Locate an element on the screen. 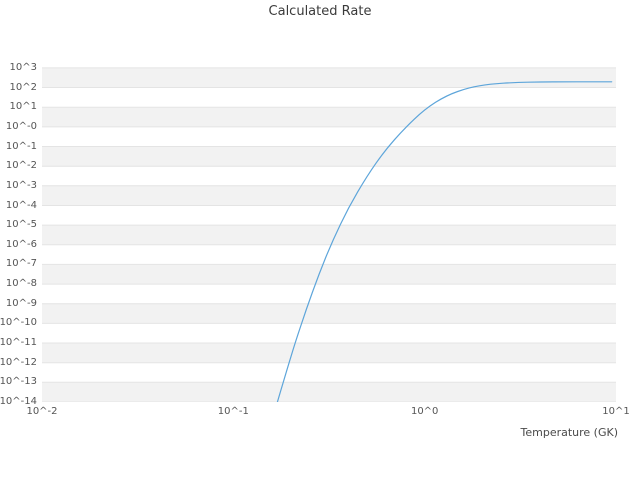 The height and width of the screenshot is (480, 640). x-tick-label: 10^-1 is located at coordinates (233, 411).